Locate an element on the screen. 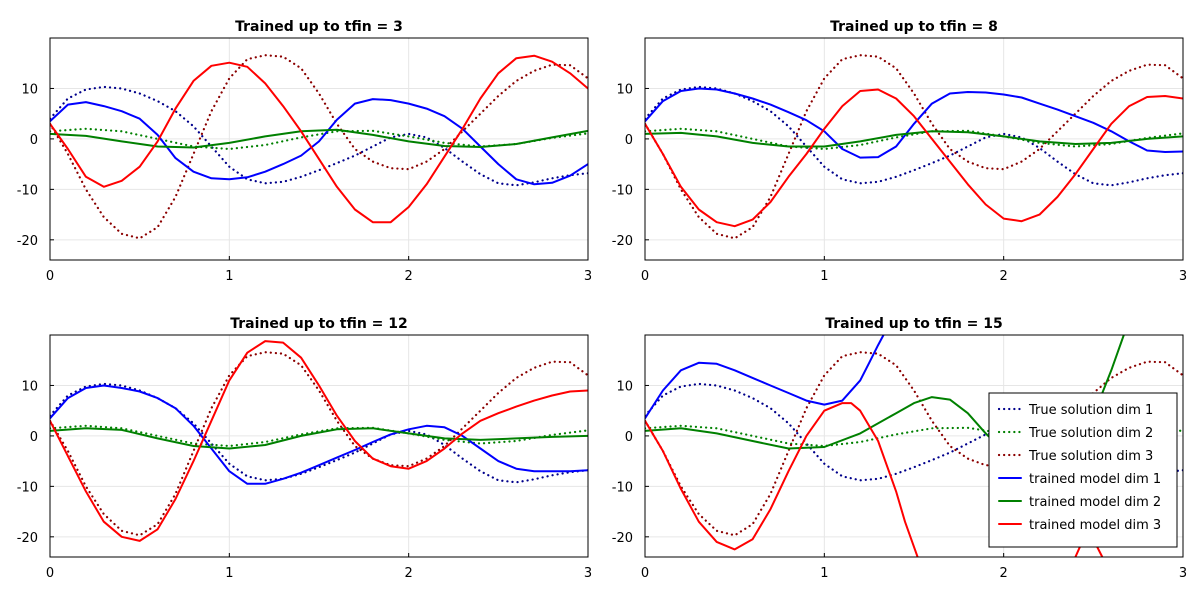 This screenshot has height=600, width=1200. legend-label: trained model dim 3 is located at coordinates (1095, 525).